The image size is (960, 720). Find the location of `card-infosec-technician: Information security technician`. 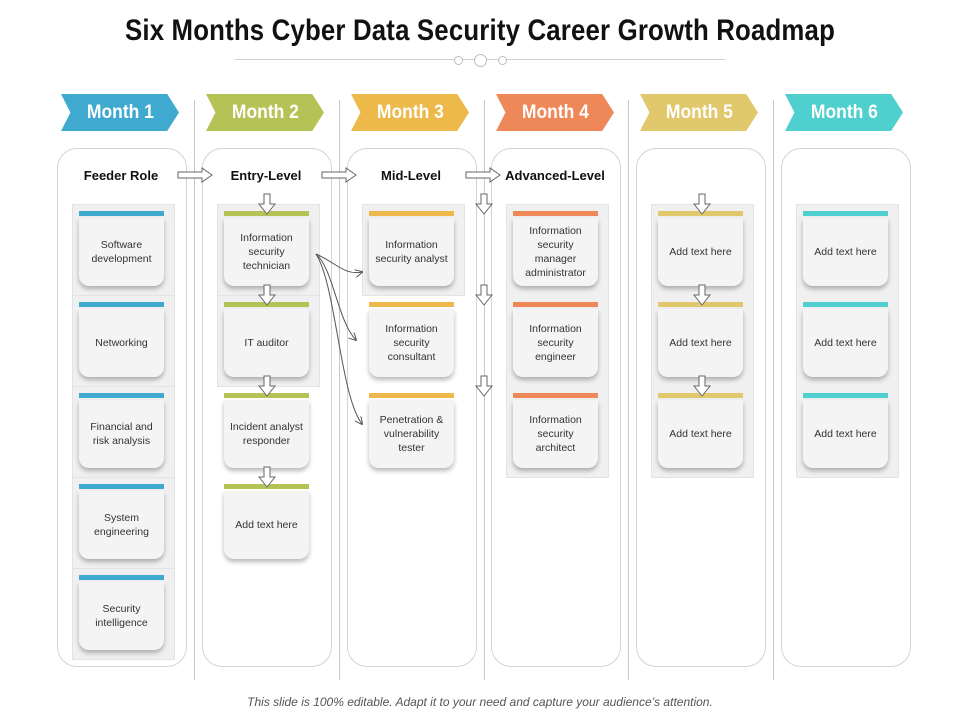

card-infosec-technician: Information security technician is located at coordinates (266, 252).